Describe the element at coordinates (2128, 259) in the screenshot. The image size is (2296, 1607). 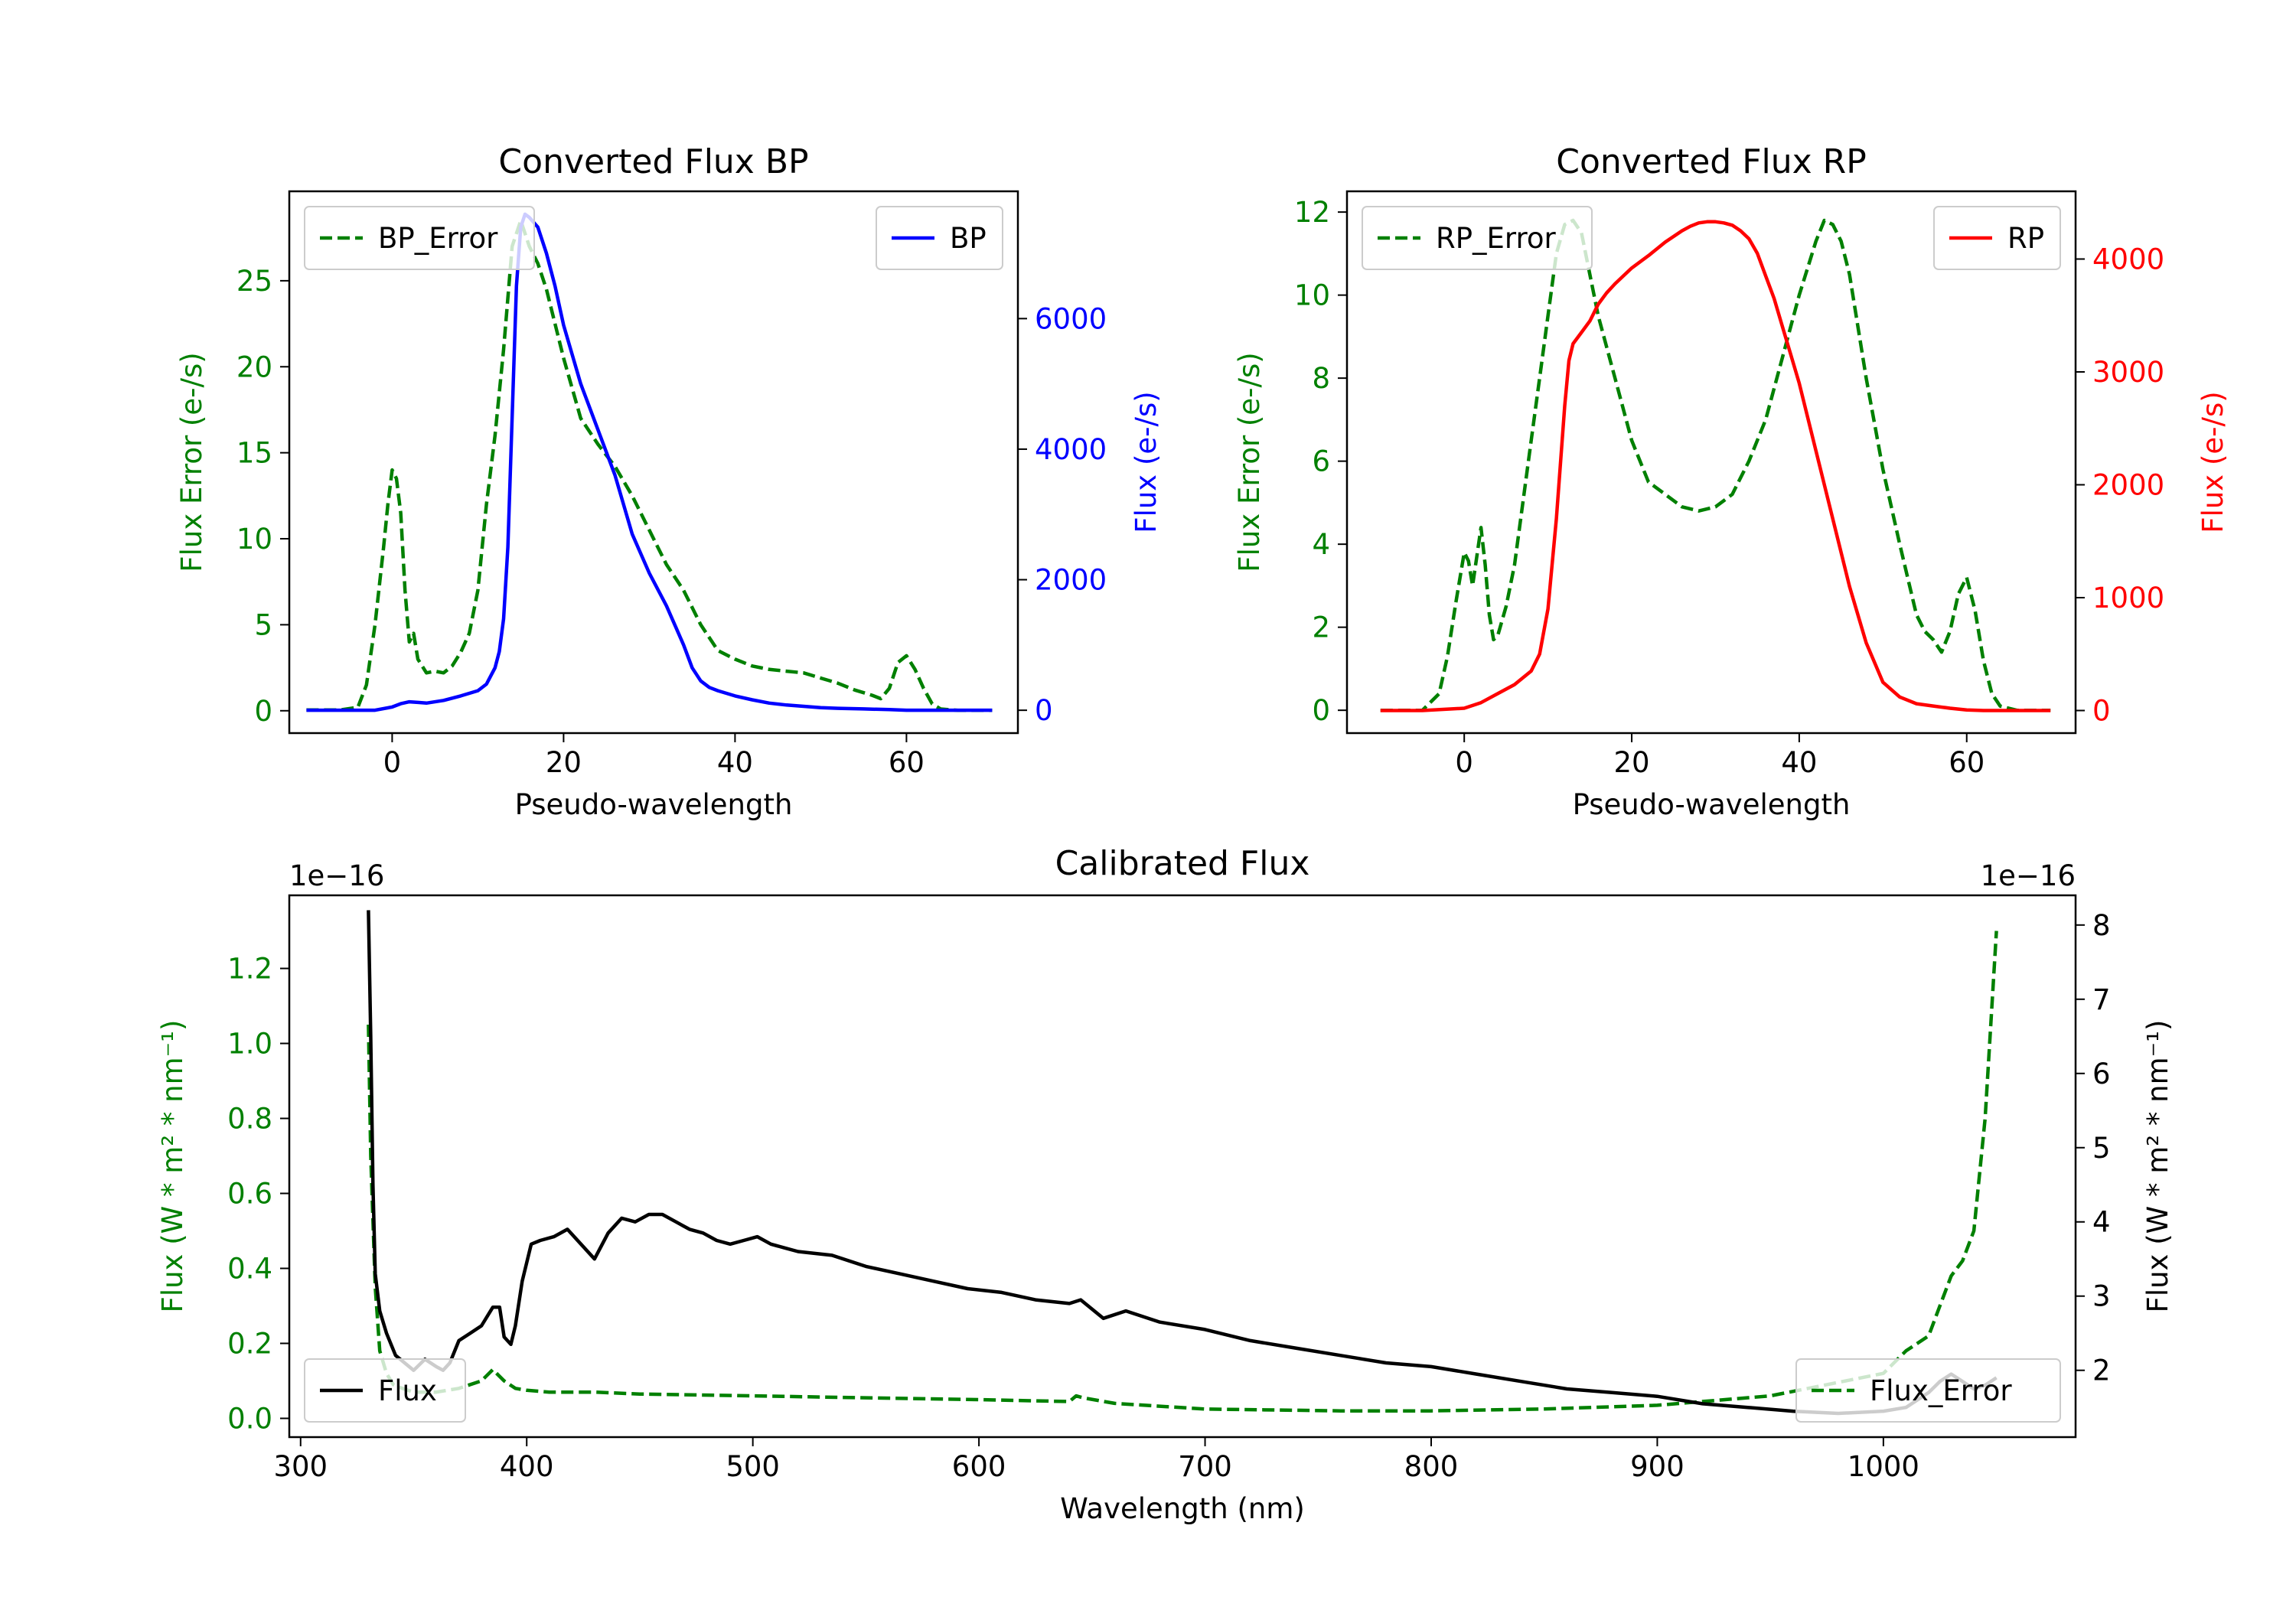
I see `rp-y-right-tick-label: 4000` at that location.